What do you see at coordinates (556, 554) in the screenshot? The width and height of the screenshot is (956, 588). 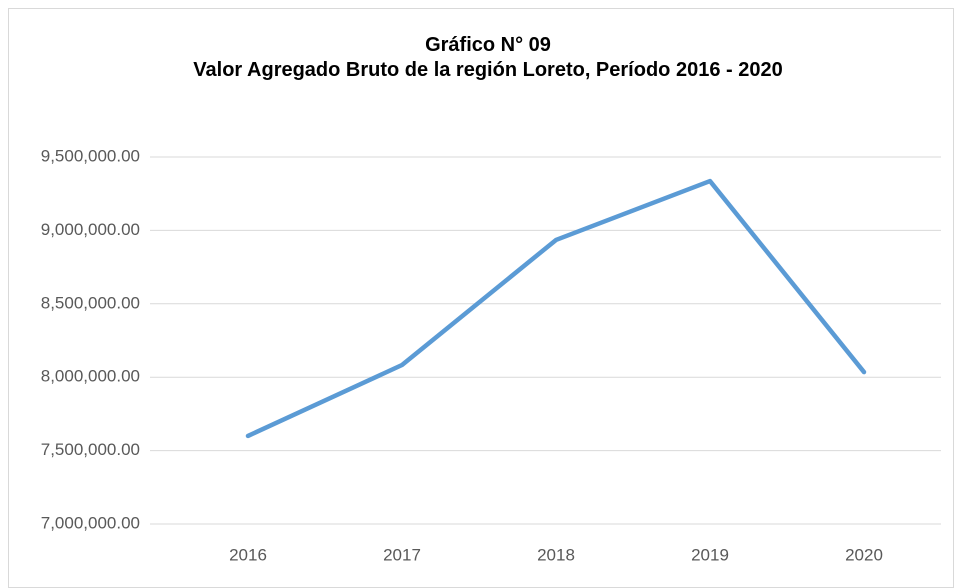 I see `x-tick-label: 2018` at bounding box center [556, 554].